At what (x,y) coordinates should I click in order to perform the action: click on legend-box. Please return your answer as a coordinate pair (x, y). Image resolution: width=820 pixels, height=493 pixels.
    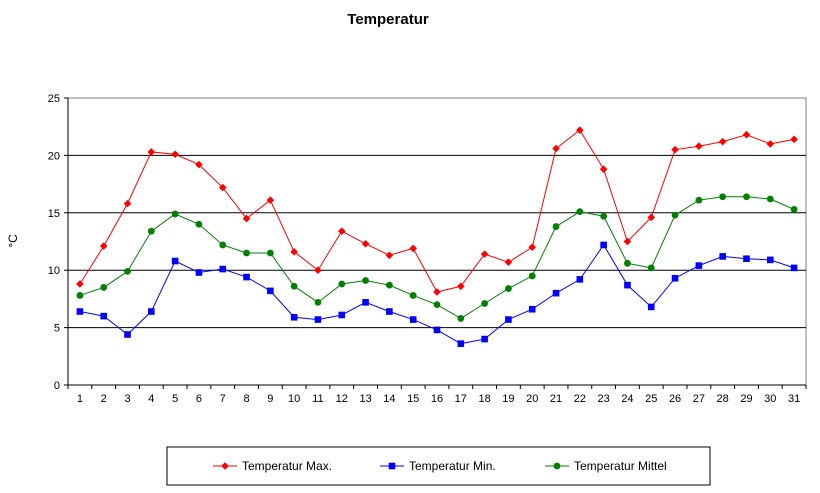
    Looking at the image, I should click on (438, 466).